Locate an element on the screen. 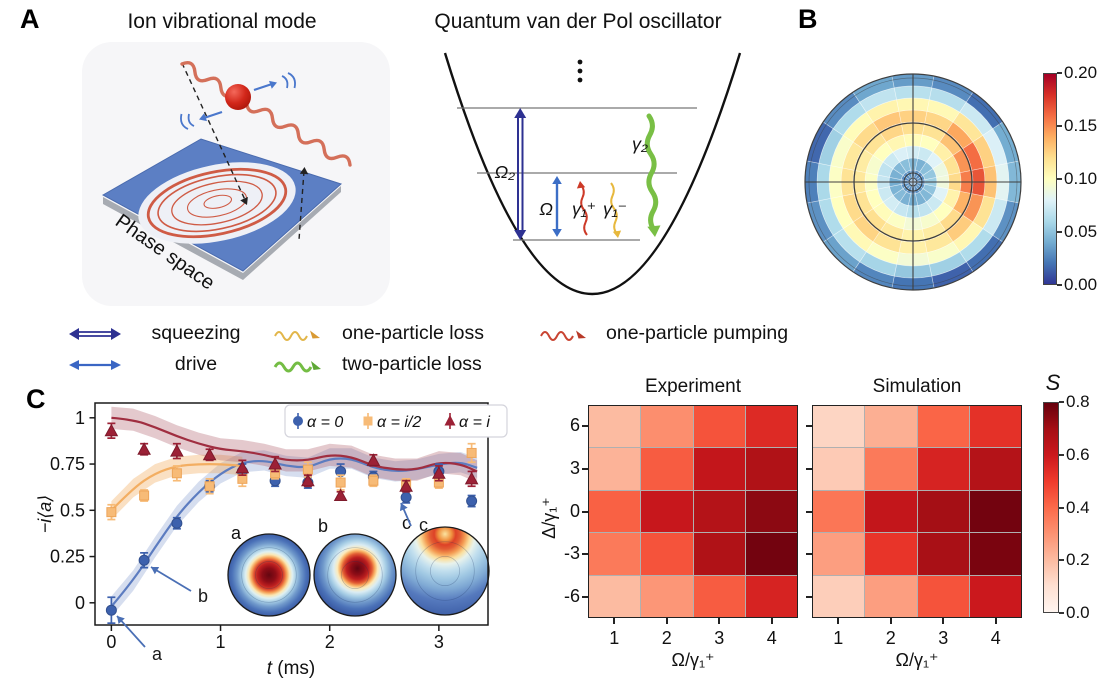 This screenshot has height=687, width=1118. simulation-title: Simulation is located at coordinates (917, 386).